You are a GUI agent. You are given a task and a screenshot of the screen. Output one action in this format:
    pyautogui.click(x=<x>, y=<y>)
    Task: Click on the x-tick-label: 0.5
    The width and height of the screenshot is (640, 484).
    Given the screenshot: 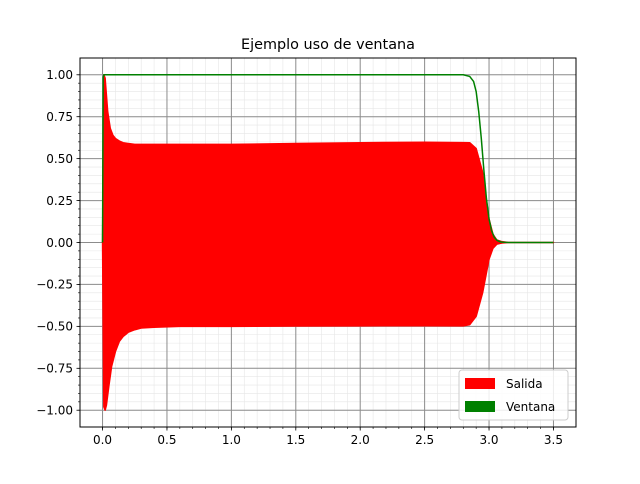 What is the action you would take?
    pyautogui.click(x=166, y=440)
    